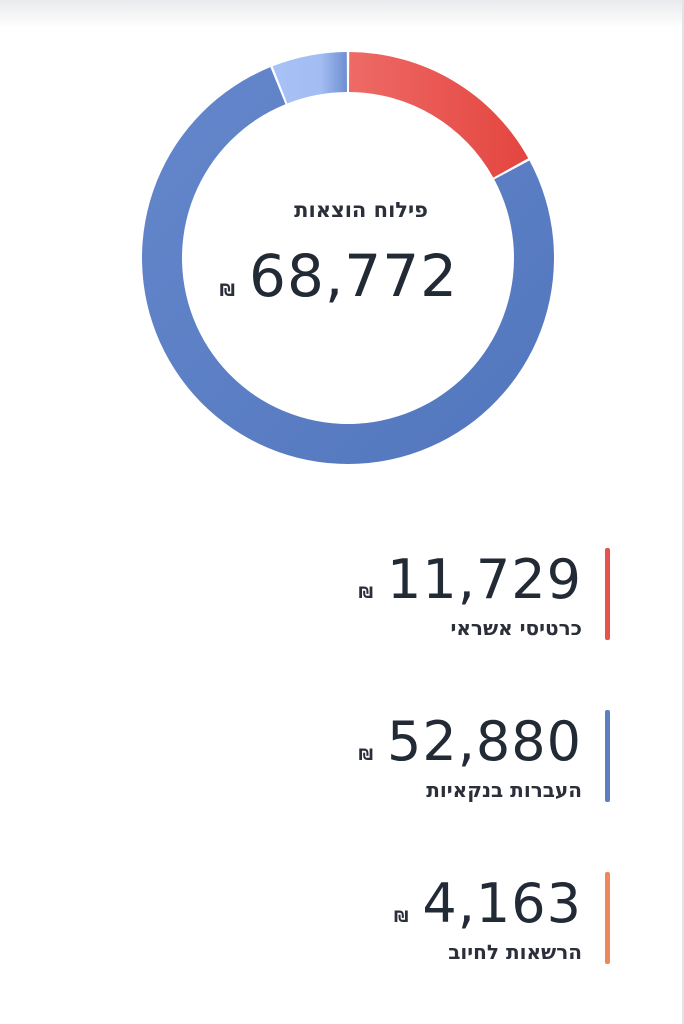 The width and height of the screenshot is (684, 1024). Describe the element at coordinates (342, 14) in the screenshot. I see `top-shade` at that location.